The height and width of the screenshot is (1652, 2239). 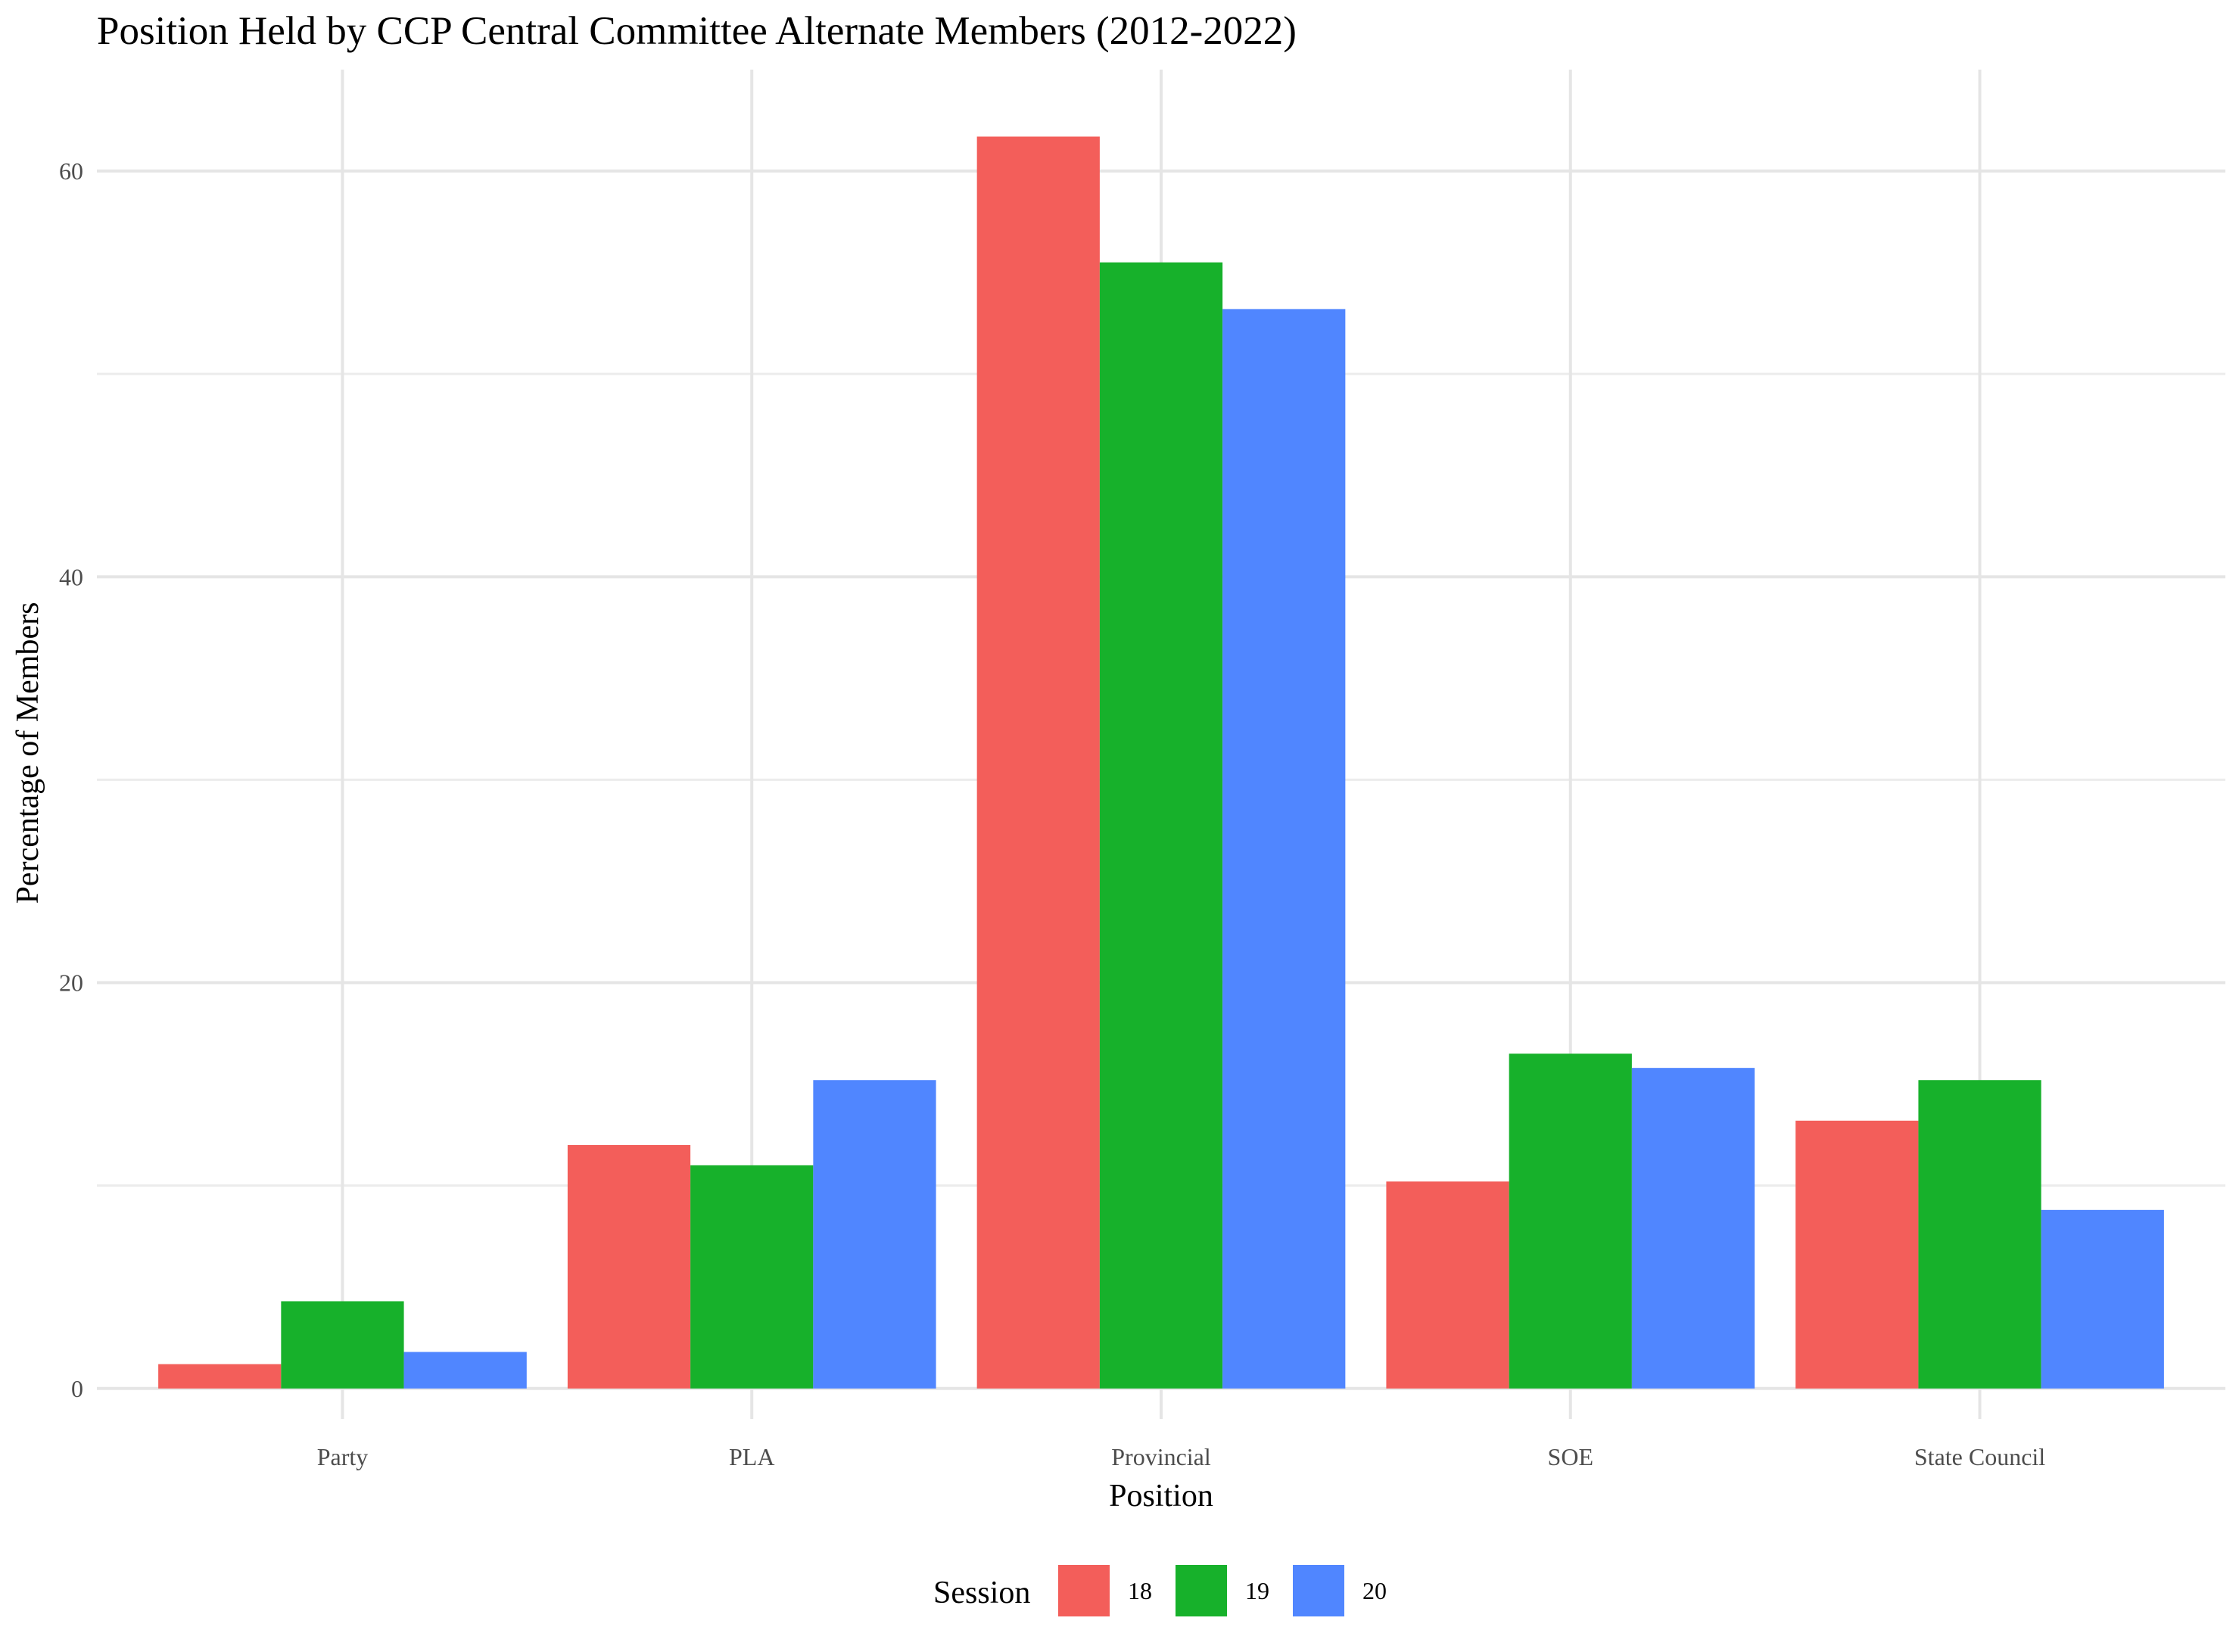 What do you see at coordinates (982, 1593) in the screenshot?
I see `legend-title: Session` at bounding box center [982, 1593].